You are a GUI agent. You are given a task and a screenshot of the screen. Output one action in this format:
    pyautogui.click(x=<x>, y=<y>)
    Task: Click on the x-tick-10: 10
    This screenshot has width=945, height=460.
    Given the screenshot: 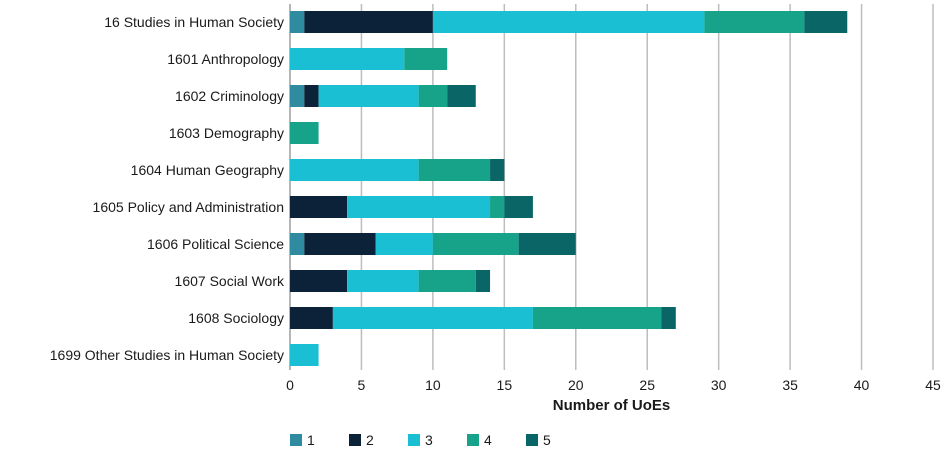 What is the action you would take?
    pyautogui.click(x=433, y=385)
    